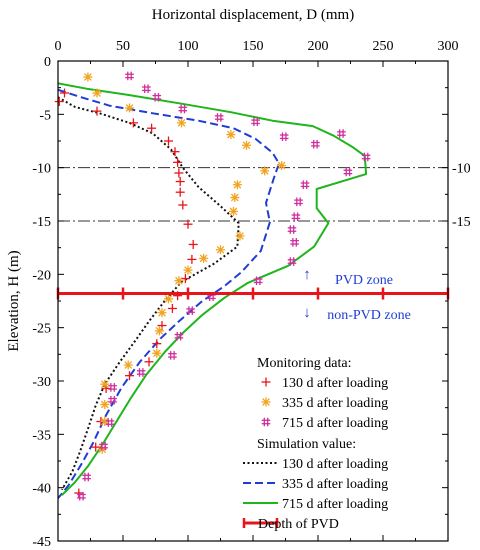 Image resolution: width=480 pixels, height=550 pixels. Describe the element at coordinates (448, 46) in the screenshot. I see `x-tick-label: 300` at that location.